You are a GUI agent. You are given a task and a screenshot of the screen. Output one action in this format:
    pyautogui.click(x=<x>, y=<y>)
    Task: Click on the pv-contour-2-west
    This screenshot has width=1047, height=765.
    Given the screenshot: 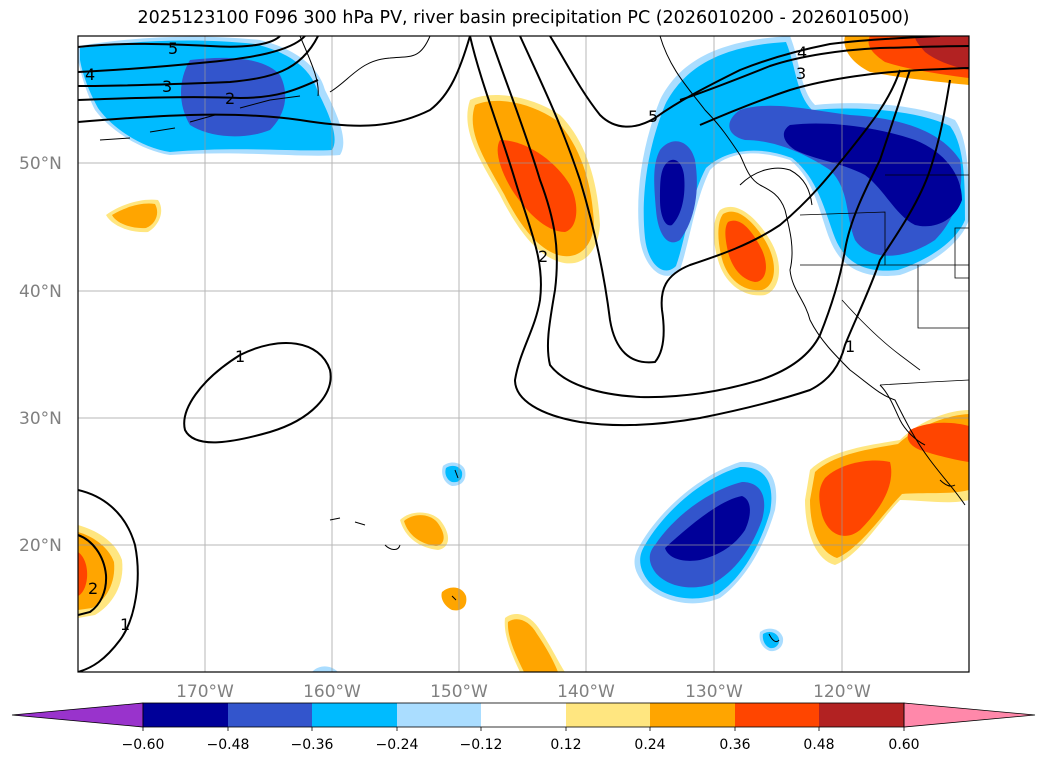 What is the action you would take?
    pyautogui.click(x=198, y=90)
    